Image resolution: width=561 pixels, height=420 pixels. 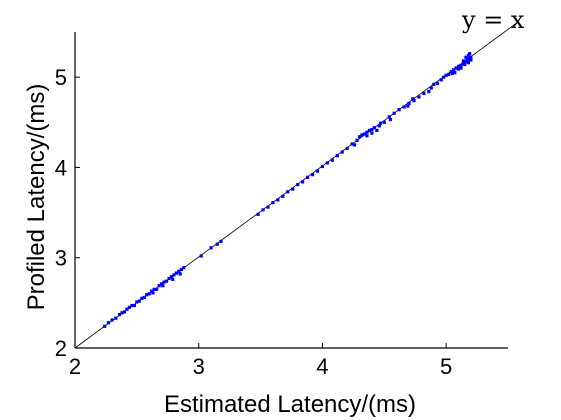 I want to click on x-ticks: 2 3 4 5, so click(x=260, y=361).